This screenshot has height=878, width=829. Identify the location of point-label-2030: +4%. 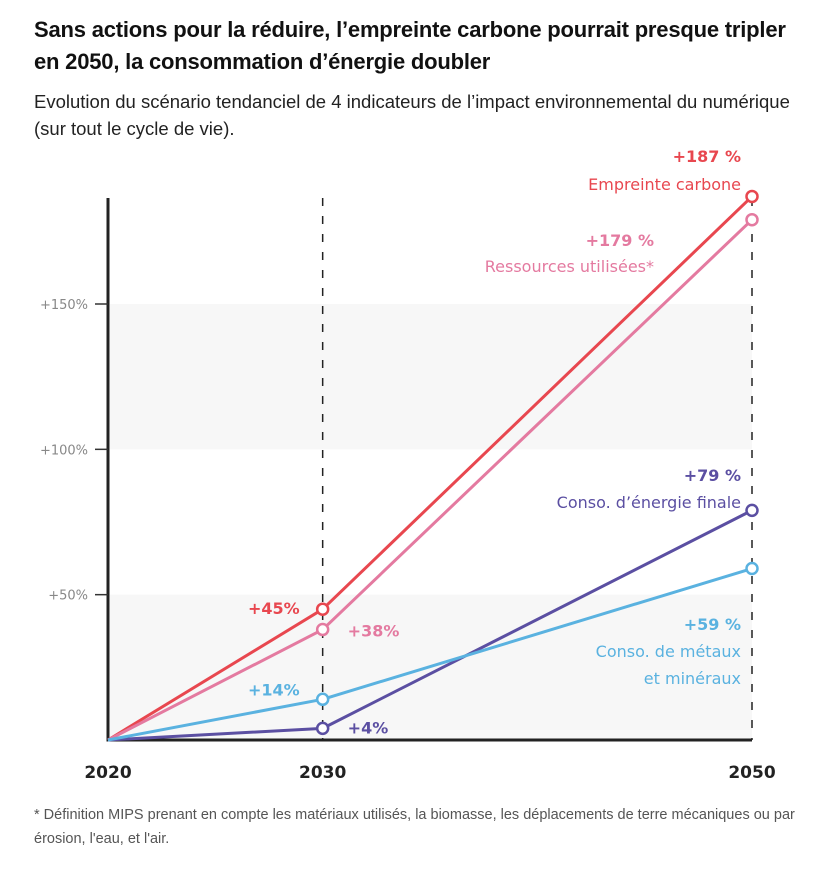
(368, 727).